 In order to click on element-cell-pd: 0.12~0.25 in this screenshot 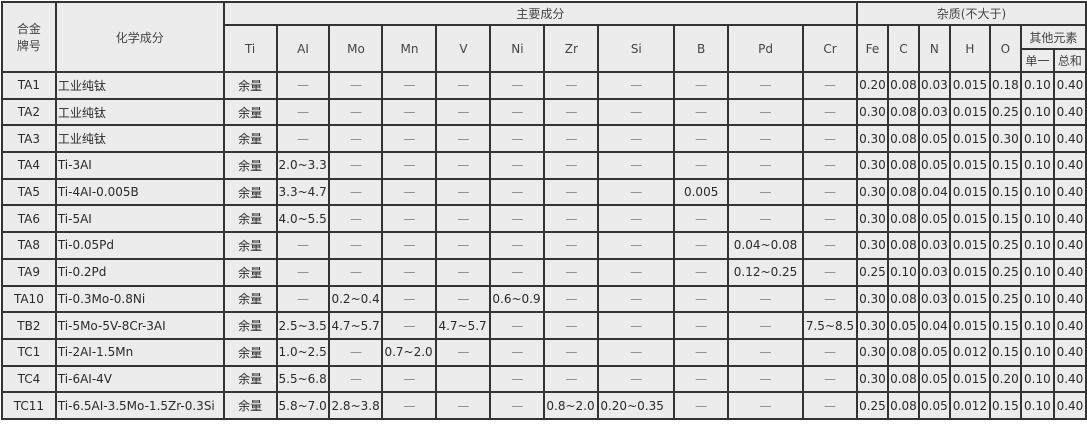, I will do `click(765, 272)`.